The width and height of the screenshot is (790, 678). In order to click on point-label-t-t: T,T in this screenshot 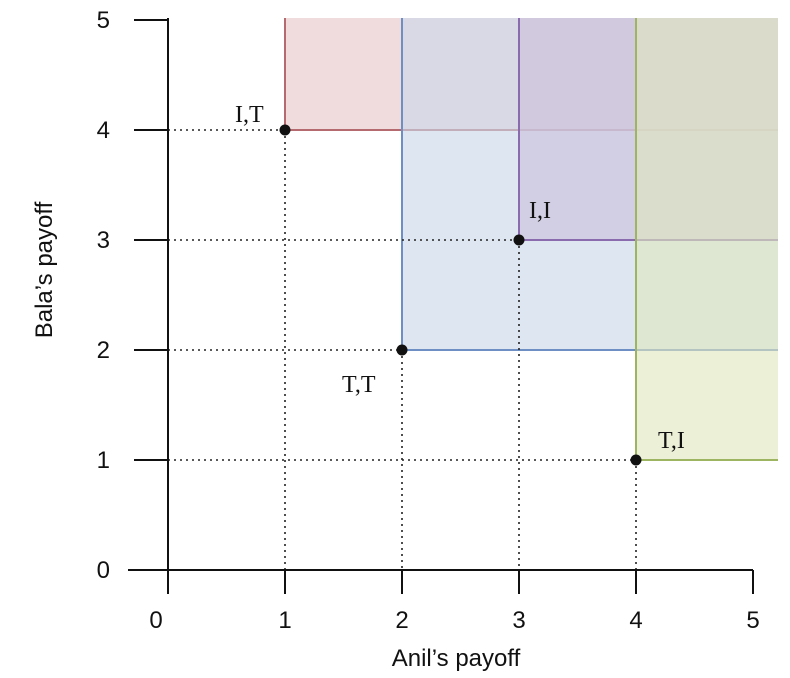, I will do `click(359, 385)`.